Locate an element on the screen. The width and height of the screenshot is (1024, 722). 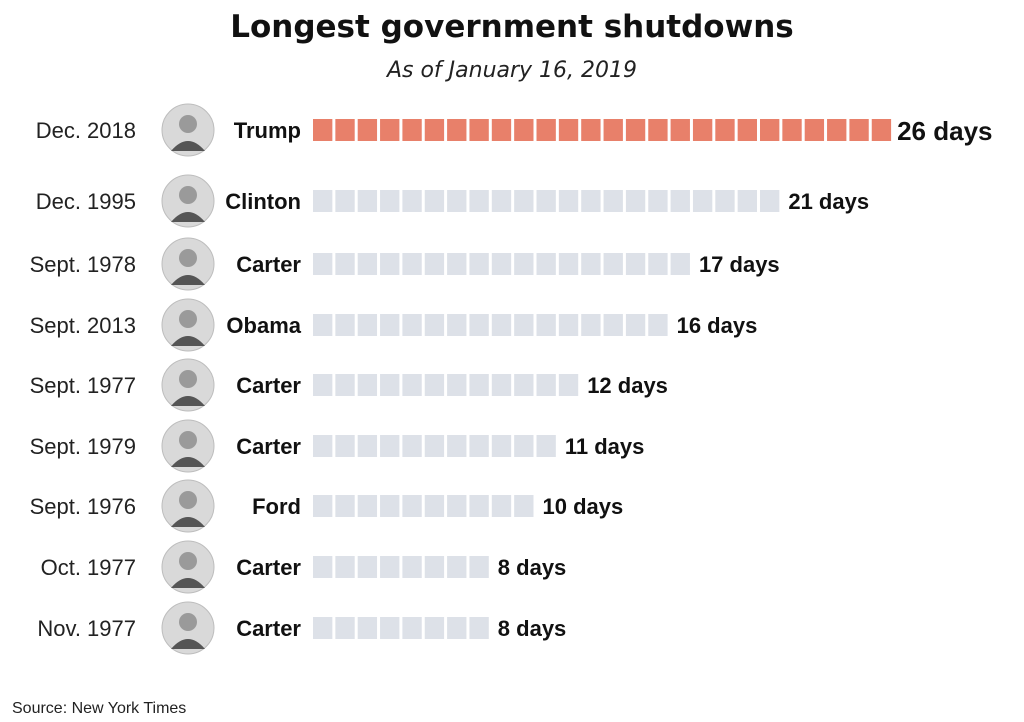
source-note: Source: New York Times is located at coordinates (99, 708).